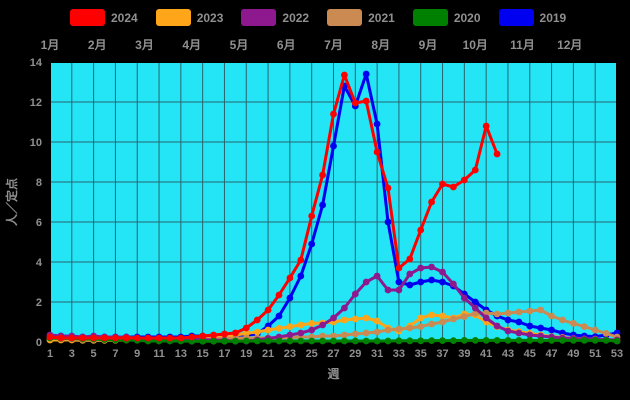 Image resolution: width=630 pixels, height=400 pixels. What do you see at coordinates (530, 354) in the screenshot?
I see `x-tick-label: 45` at bounding box center [530, 354].